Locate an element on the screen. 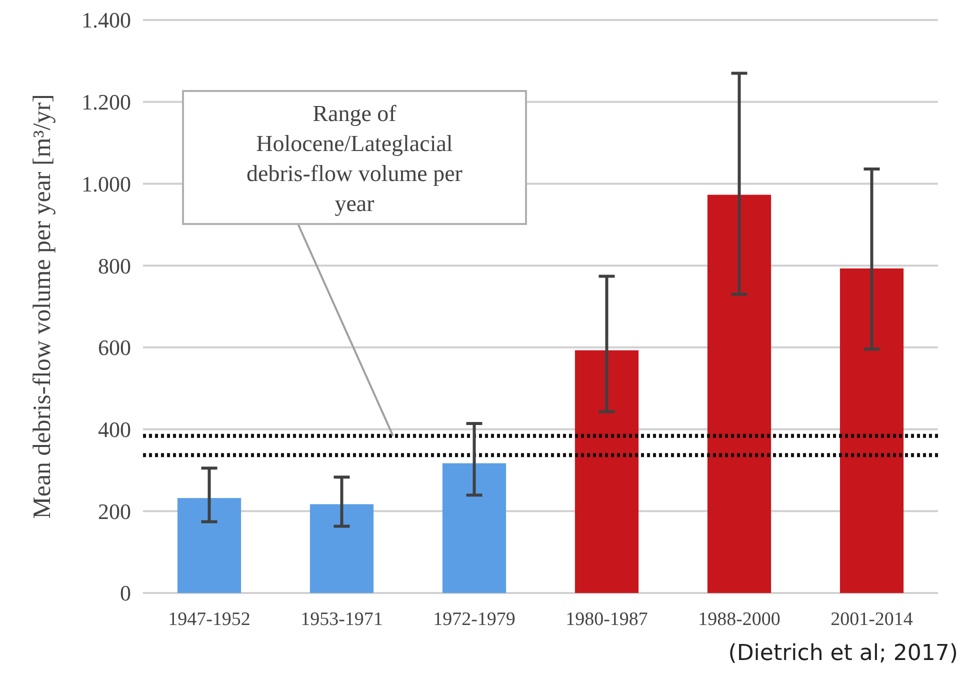 This screenshot has height=680, width=976. y-tick-label: 1.400 is located at coordinates (106, 20).